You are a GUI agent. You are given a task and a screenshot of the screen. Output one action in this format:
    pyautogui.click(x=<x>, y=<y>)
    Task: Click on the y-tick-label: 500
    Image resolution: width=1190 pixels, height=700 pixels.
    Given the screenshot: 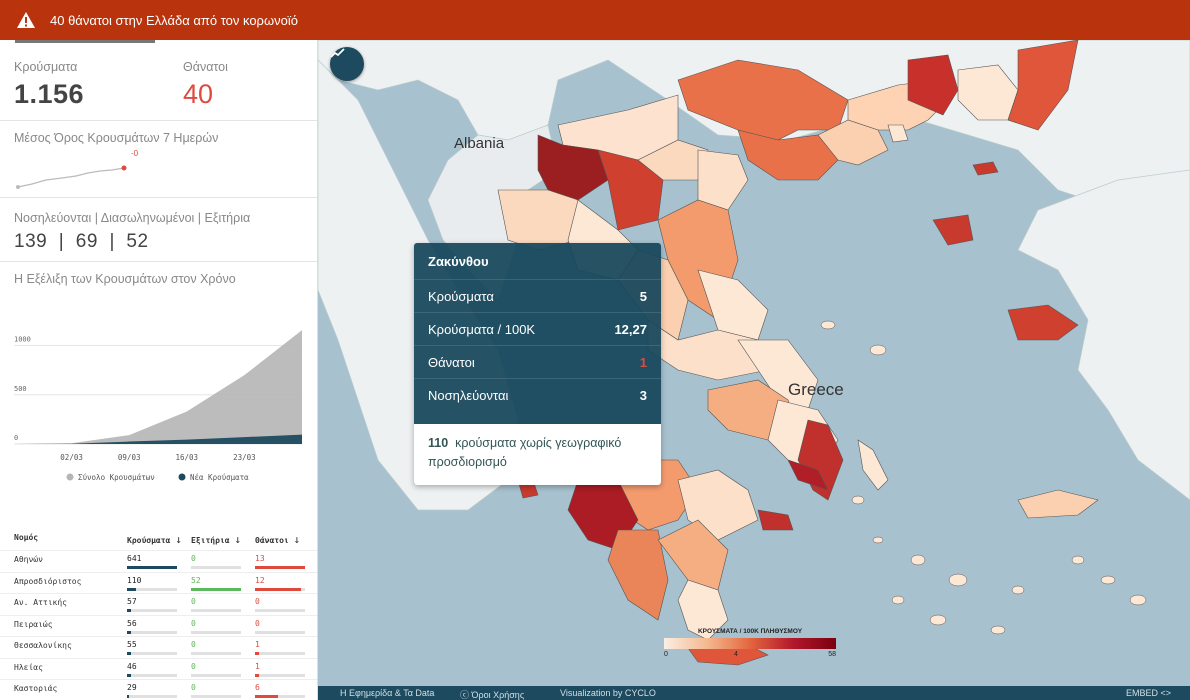 What is the action you would take?
    pyautogui.click(x=20, y=389)
    